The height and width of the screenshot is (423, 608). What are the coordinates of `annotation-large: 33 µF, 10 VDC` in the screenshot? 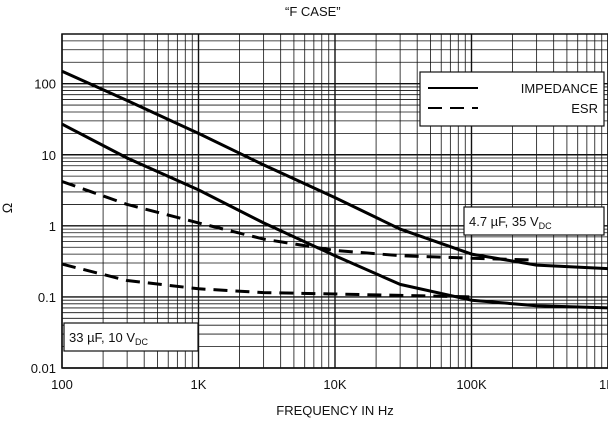 It's located at (131, 337).